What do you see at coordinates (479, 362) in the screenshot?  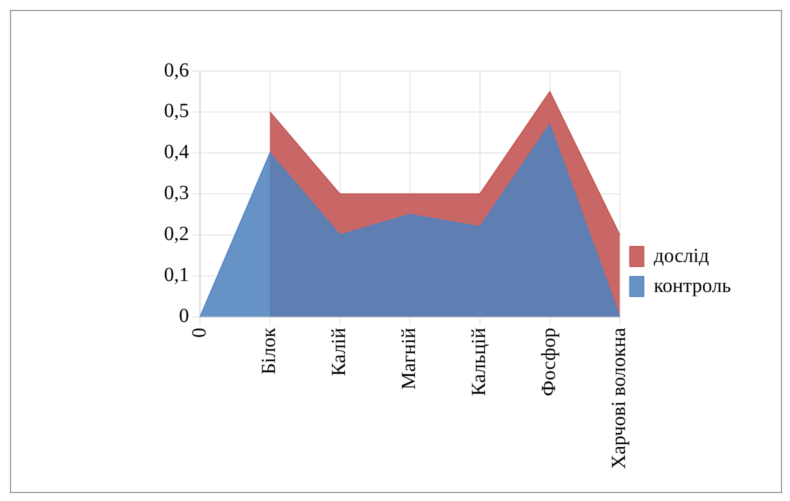 I see `x-tick-label: Кальцій` at bounding box center [479, 362].